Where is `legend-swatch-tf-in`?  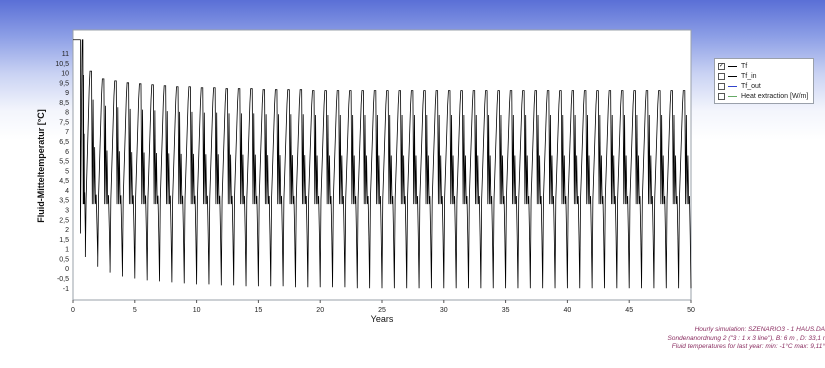 legend-swatch-tf-in is located at coordinates (732, 76).